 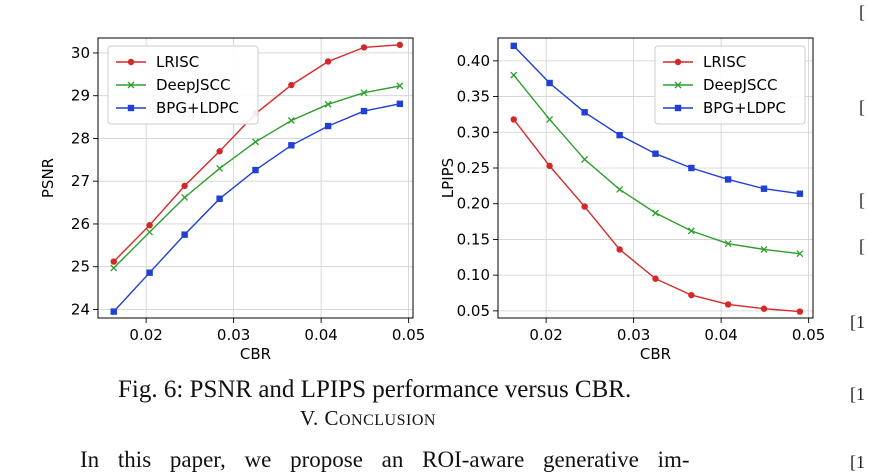 I want to click on y-tick-label: 0.20, so click(x=473, y=204).